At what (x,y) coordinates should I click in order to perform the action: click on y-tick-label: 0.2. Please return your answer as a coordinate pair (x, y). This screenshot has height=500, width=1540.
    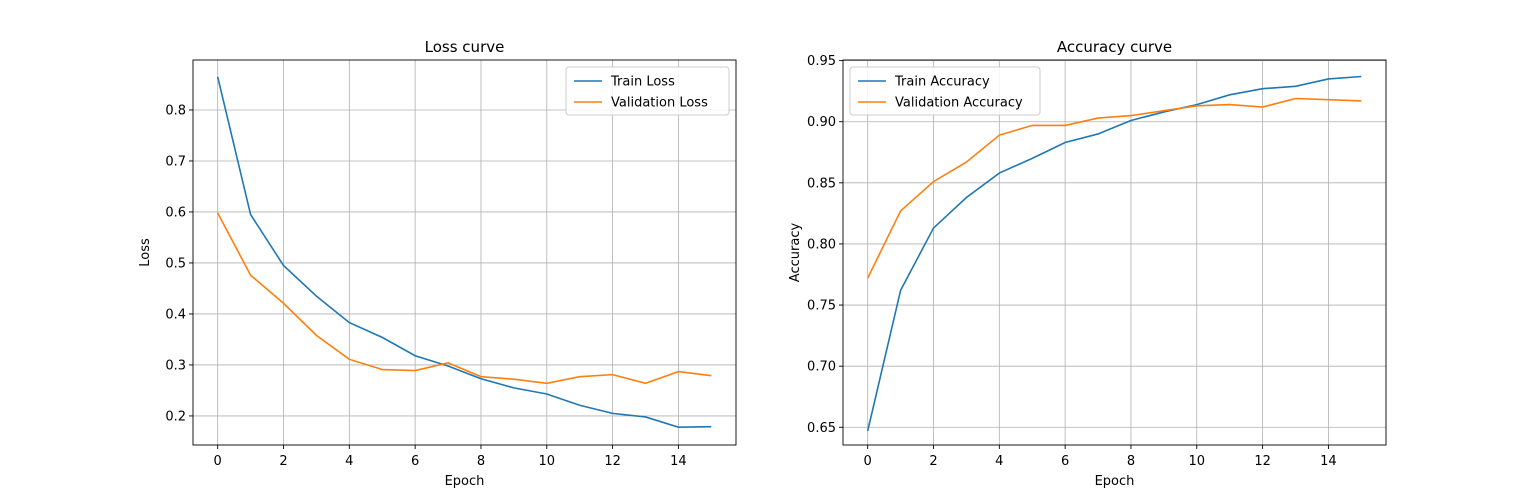
    Looking at the image, I should click on (175, 416).